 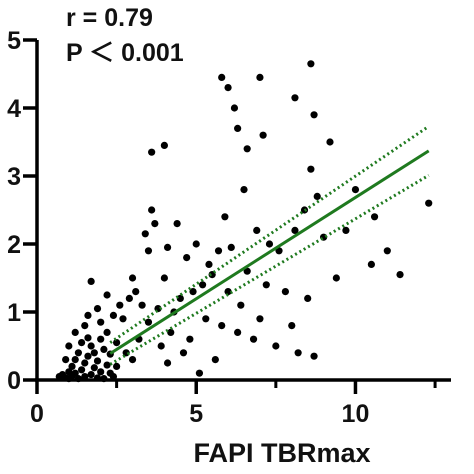 I want to click on x-tick-label: 0, so click(x=37, y=414).